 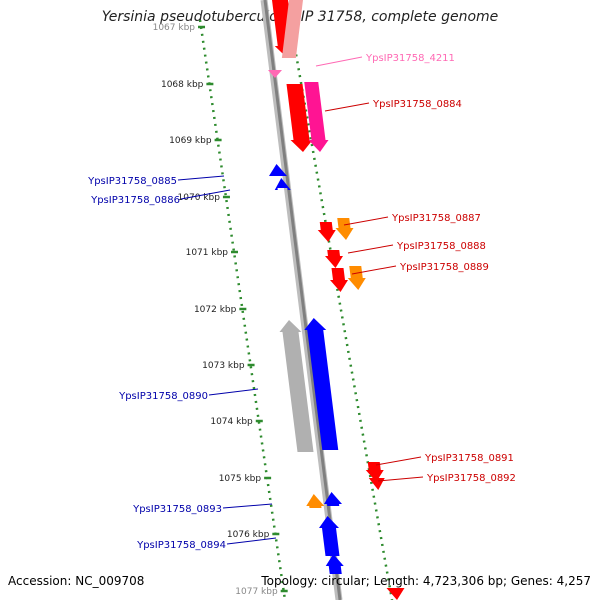 What do you see at coordinates (441, 246) in the screenshot?
I see `gene-label-right: YpsIP31758_0888` at bounding box center [441, 246].